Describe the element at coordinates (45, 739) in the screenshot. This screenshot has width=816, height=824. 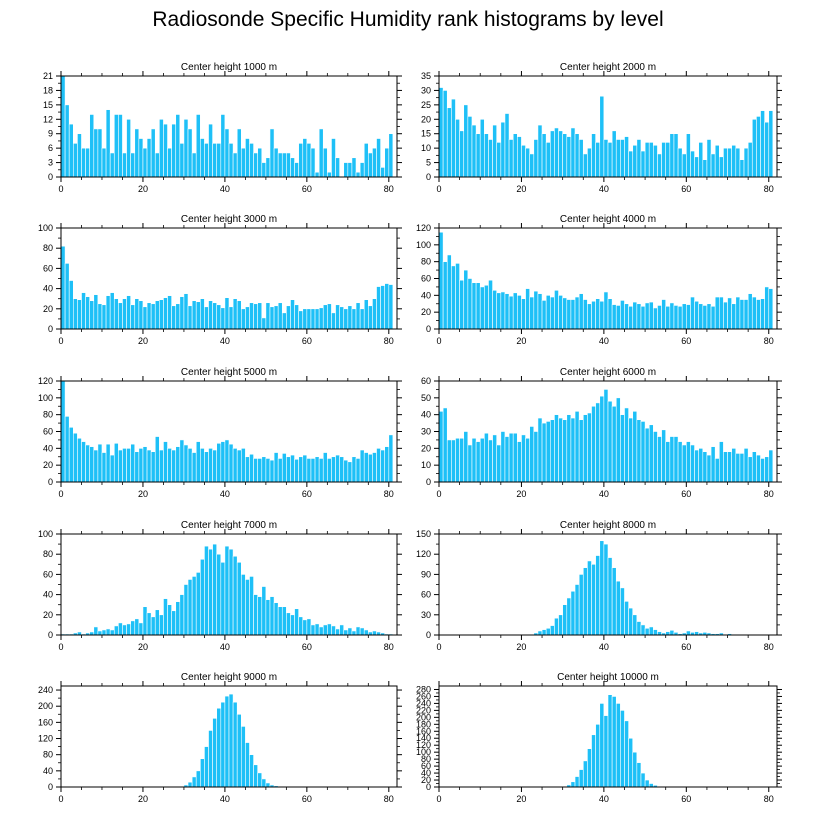
I see `panel-9-y-tick-label: 120` at that location.